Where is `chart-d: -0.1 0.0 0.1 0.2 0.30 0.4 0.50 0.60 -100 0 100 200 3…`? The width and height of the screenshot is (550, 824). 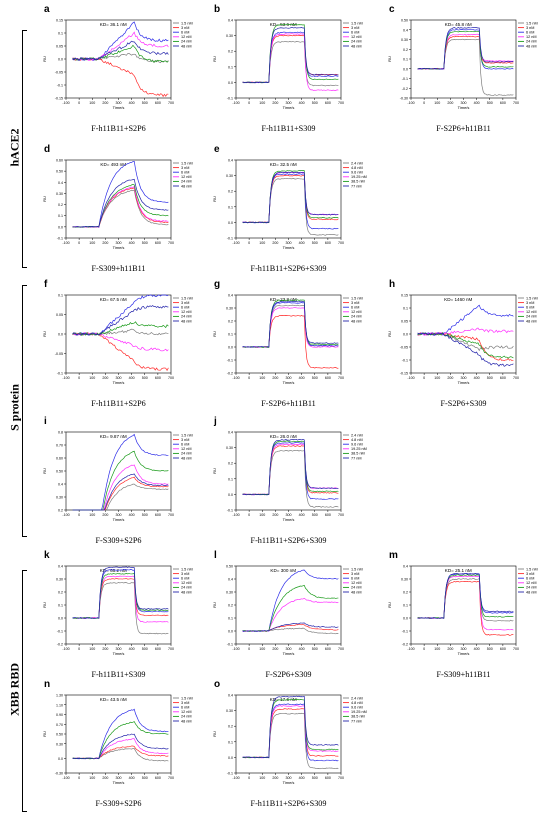 chart-d: -0.1 0.0 0.1 0.2 0.30 0.4 0.50 0.60 -100 0 100 200 3… is located at coordinates (117, 205).